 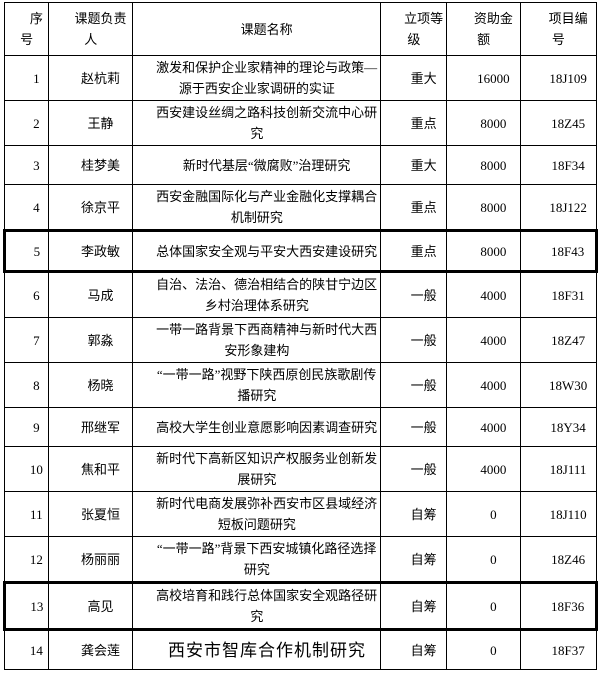 I want to click on cell-project-leader: 马成, so click(x=91, y=294).